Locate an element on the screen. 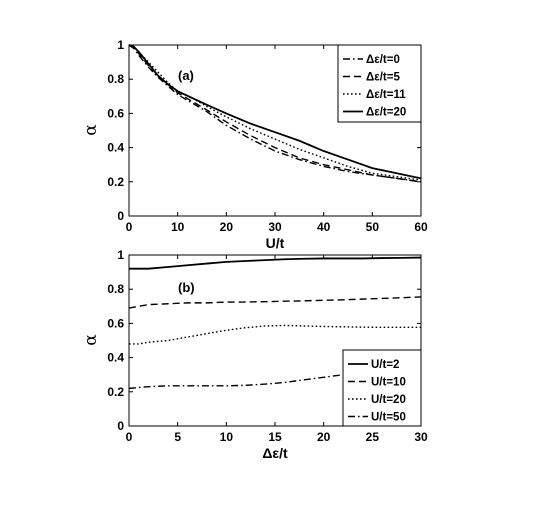  panel-label: (b) is located at coordinates (186, 287).